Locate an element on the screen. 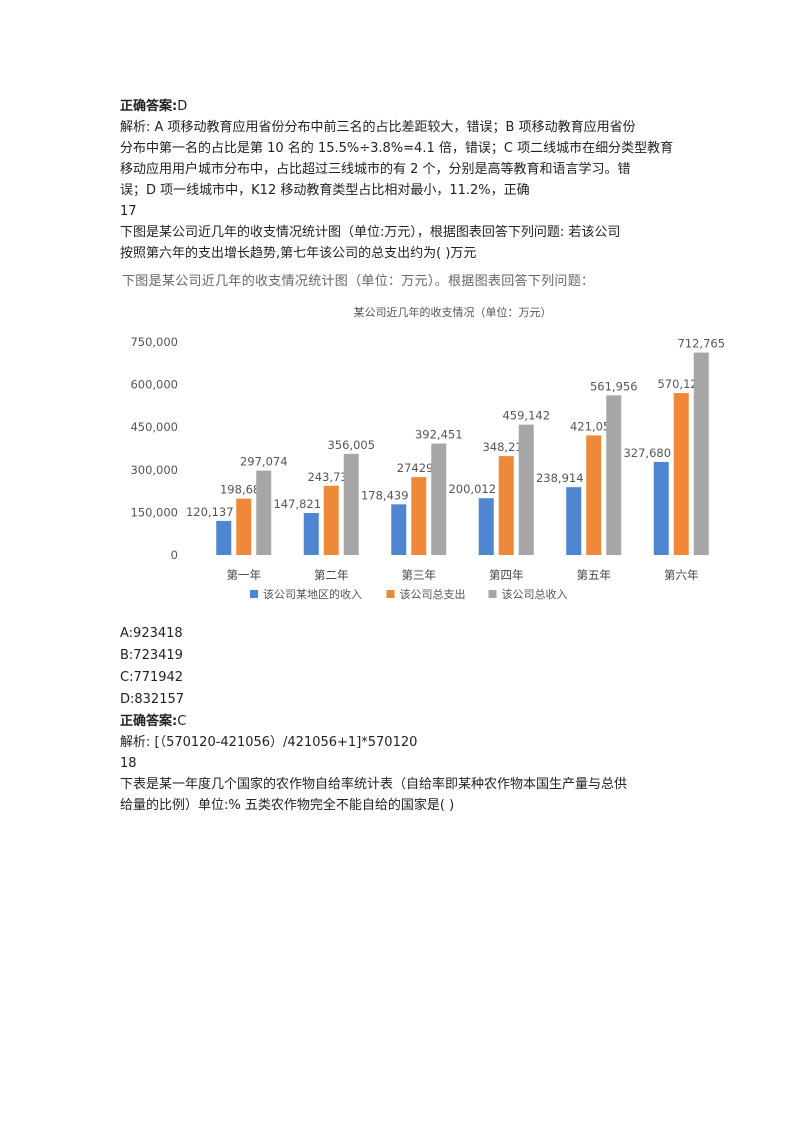 Image resolution: width=800 pixels, height=1132 pixels. option-c: C:771942 is located at coordinates (152, 677).